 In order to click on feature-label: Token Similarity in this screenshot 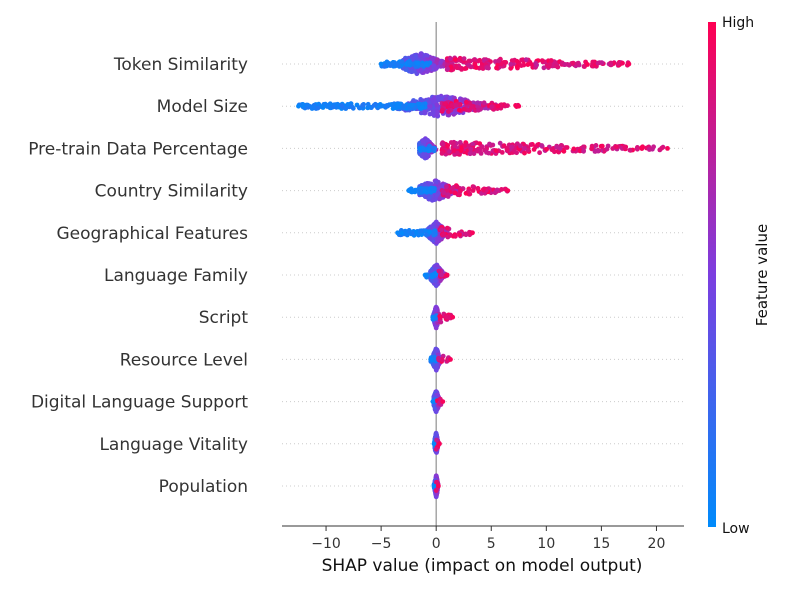, I will do `click(180, 65)`.